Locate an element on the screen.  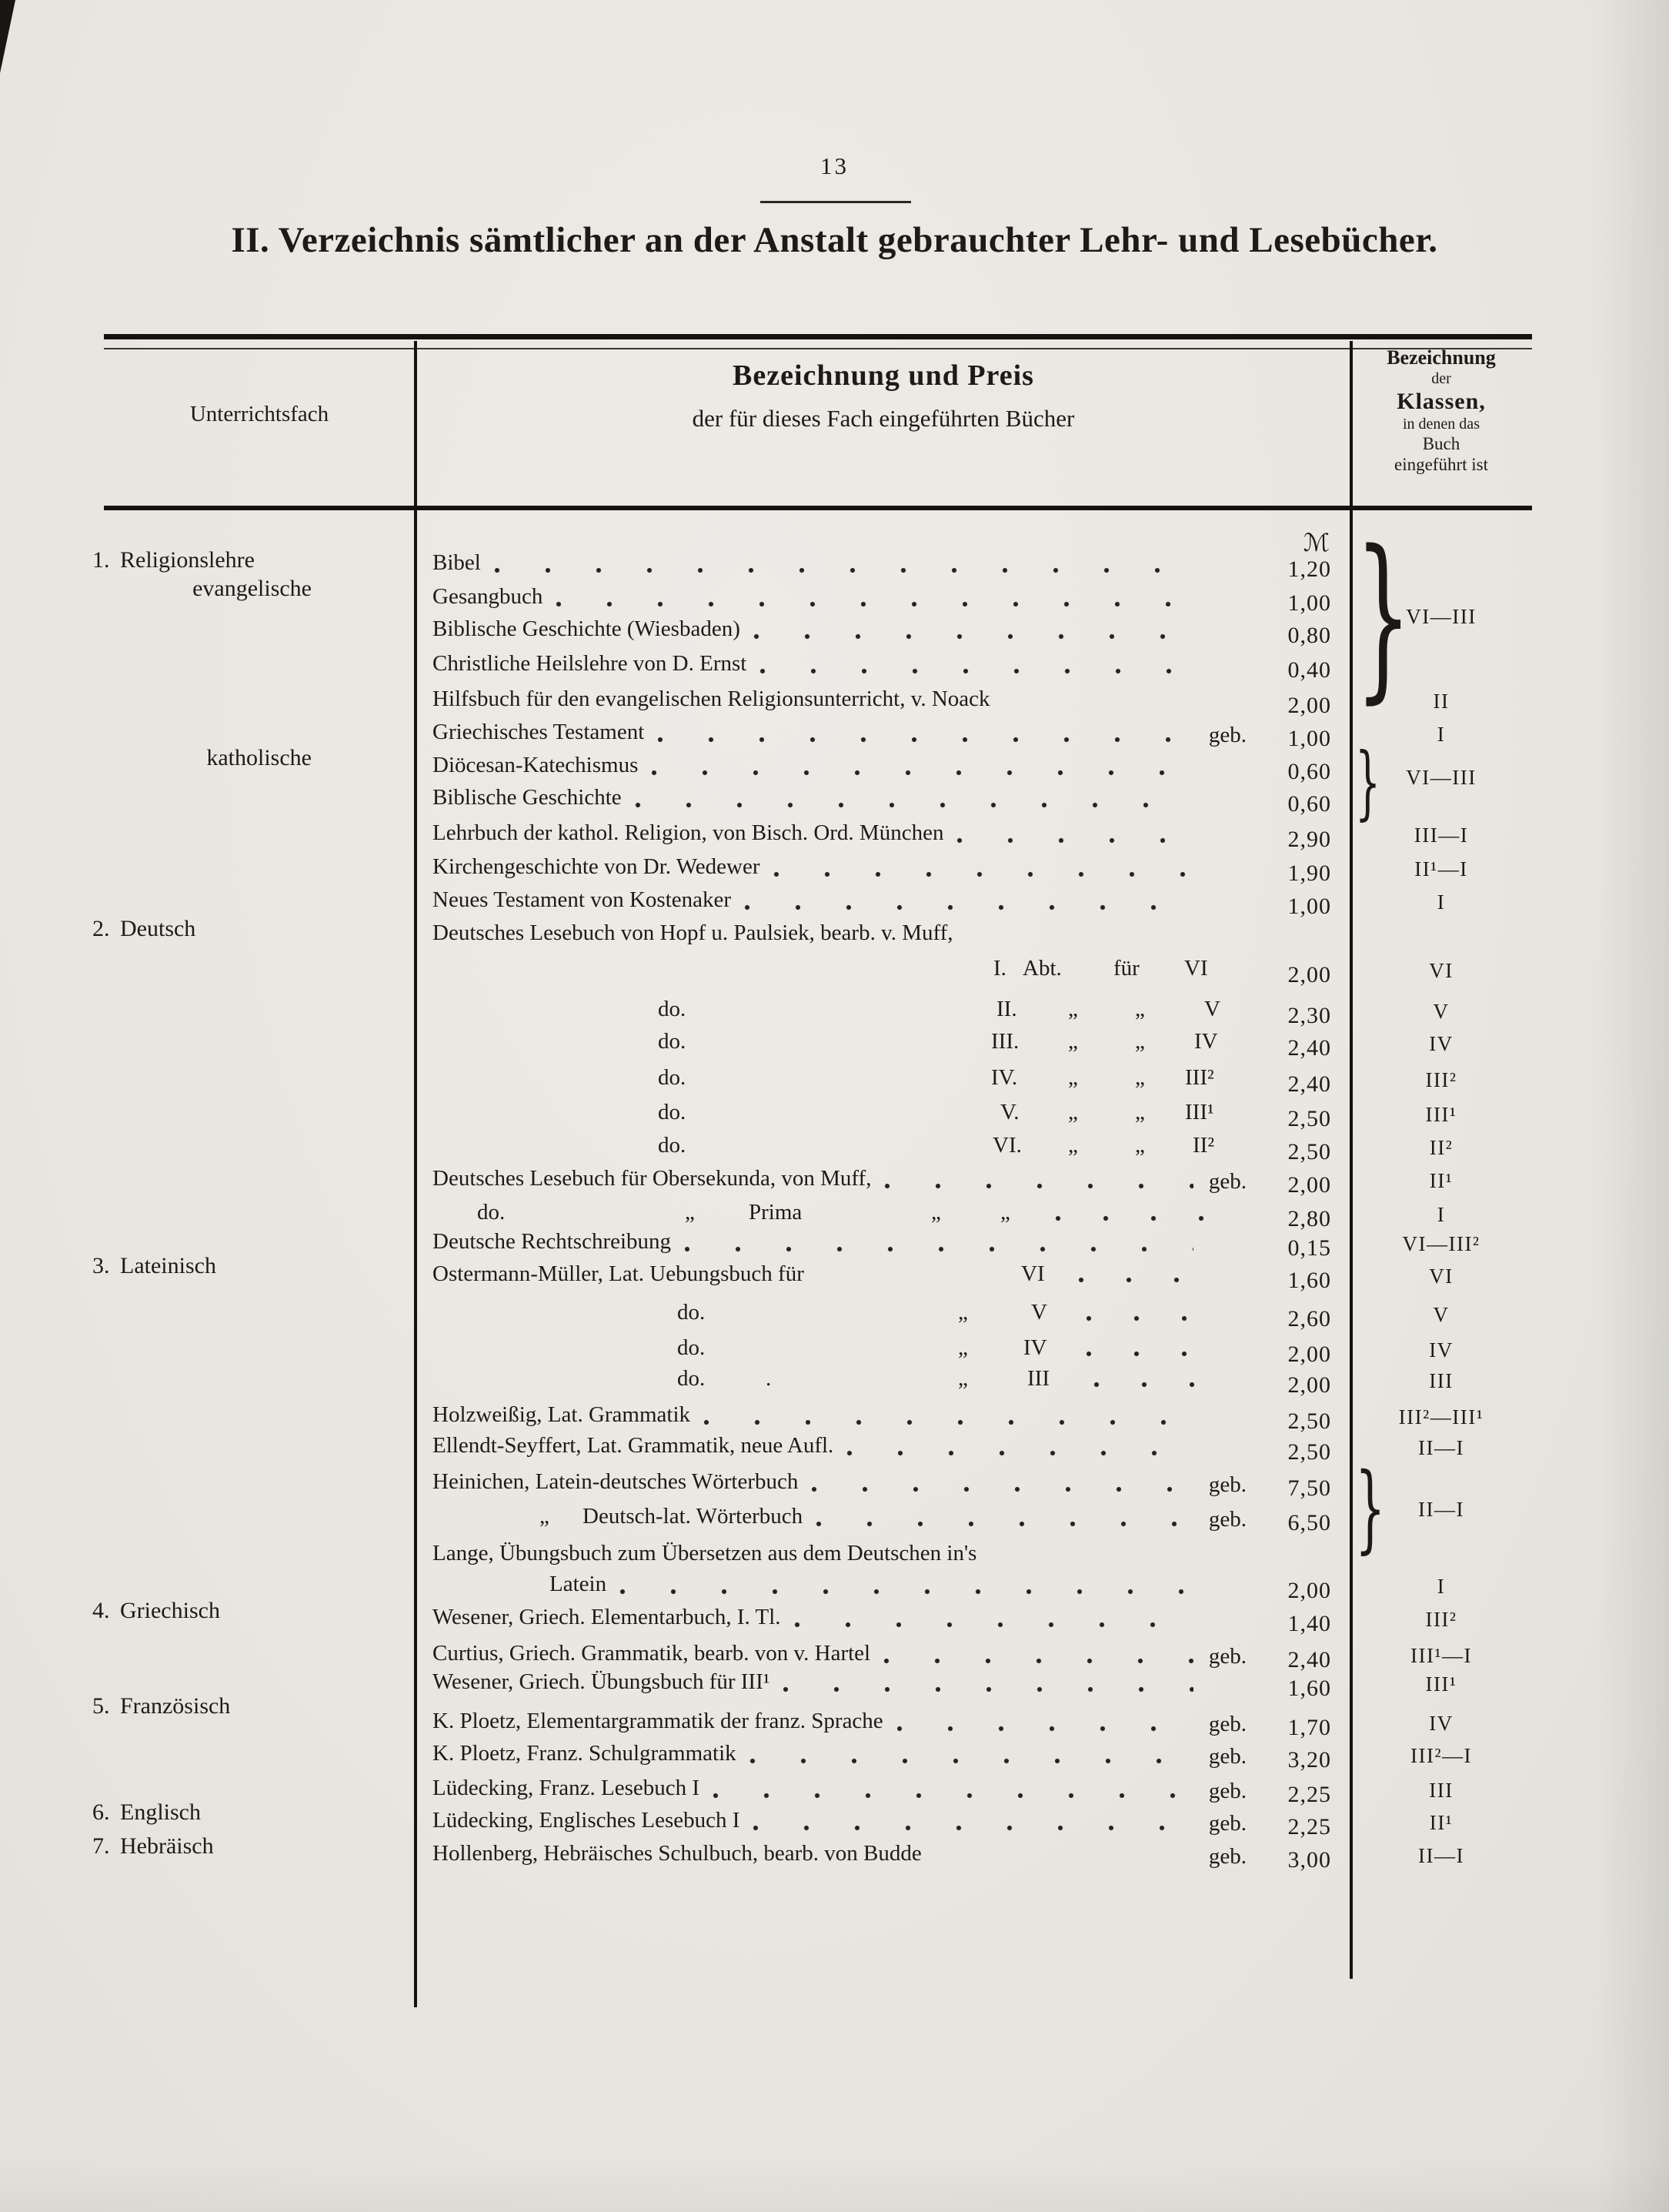
book-title-segment: VI is located at coordinates (1033, 1273).